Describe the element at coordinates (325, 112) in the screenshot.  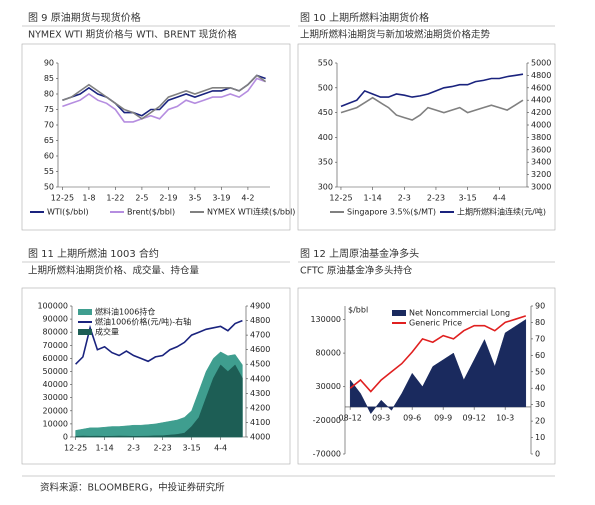
I see `y-tick-label: 450` at that location.